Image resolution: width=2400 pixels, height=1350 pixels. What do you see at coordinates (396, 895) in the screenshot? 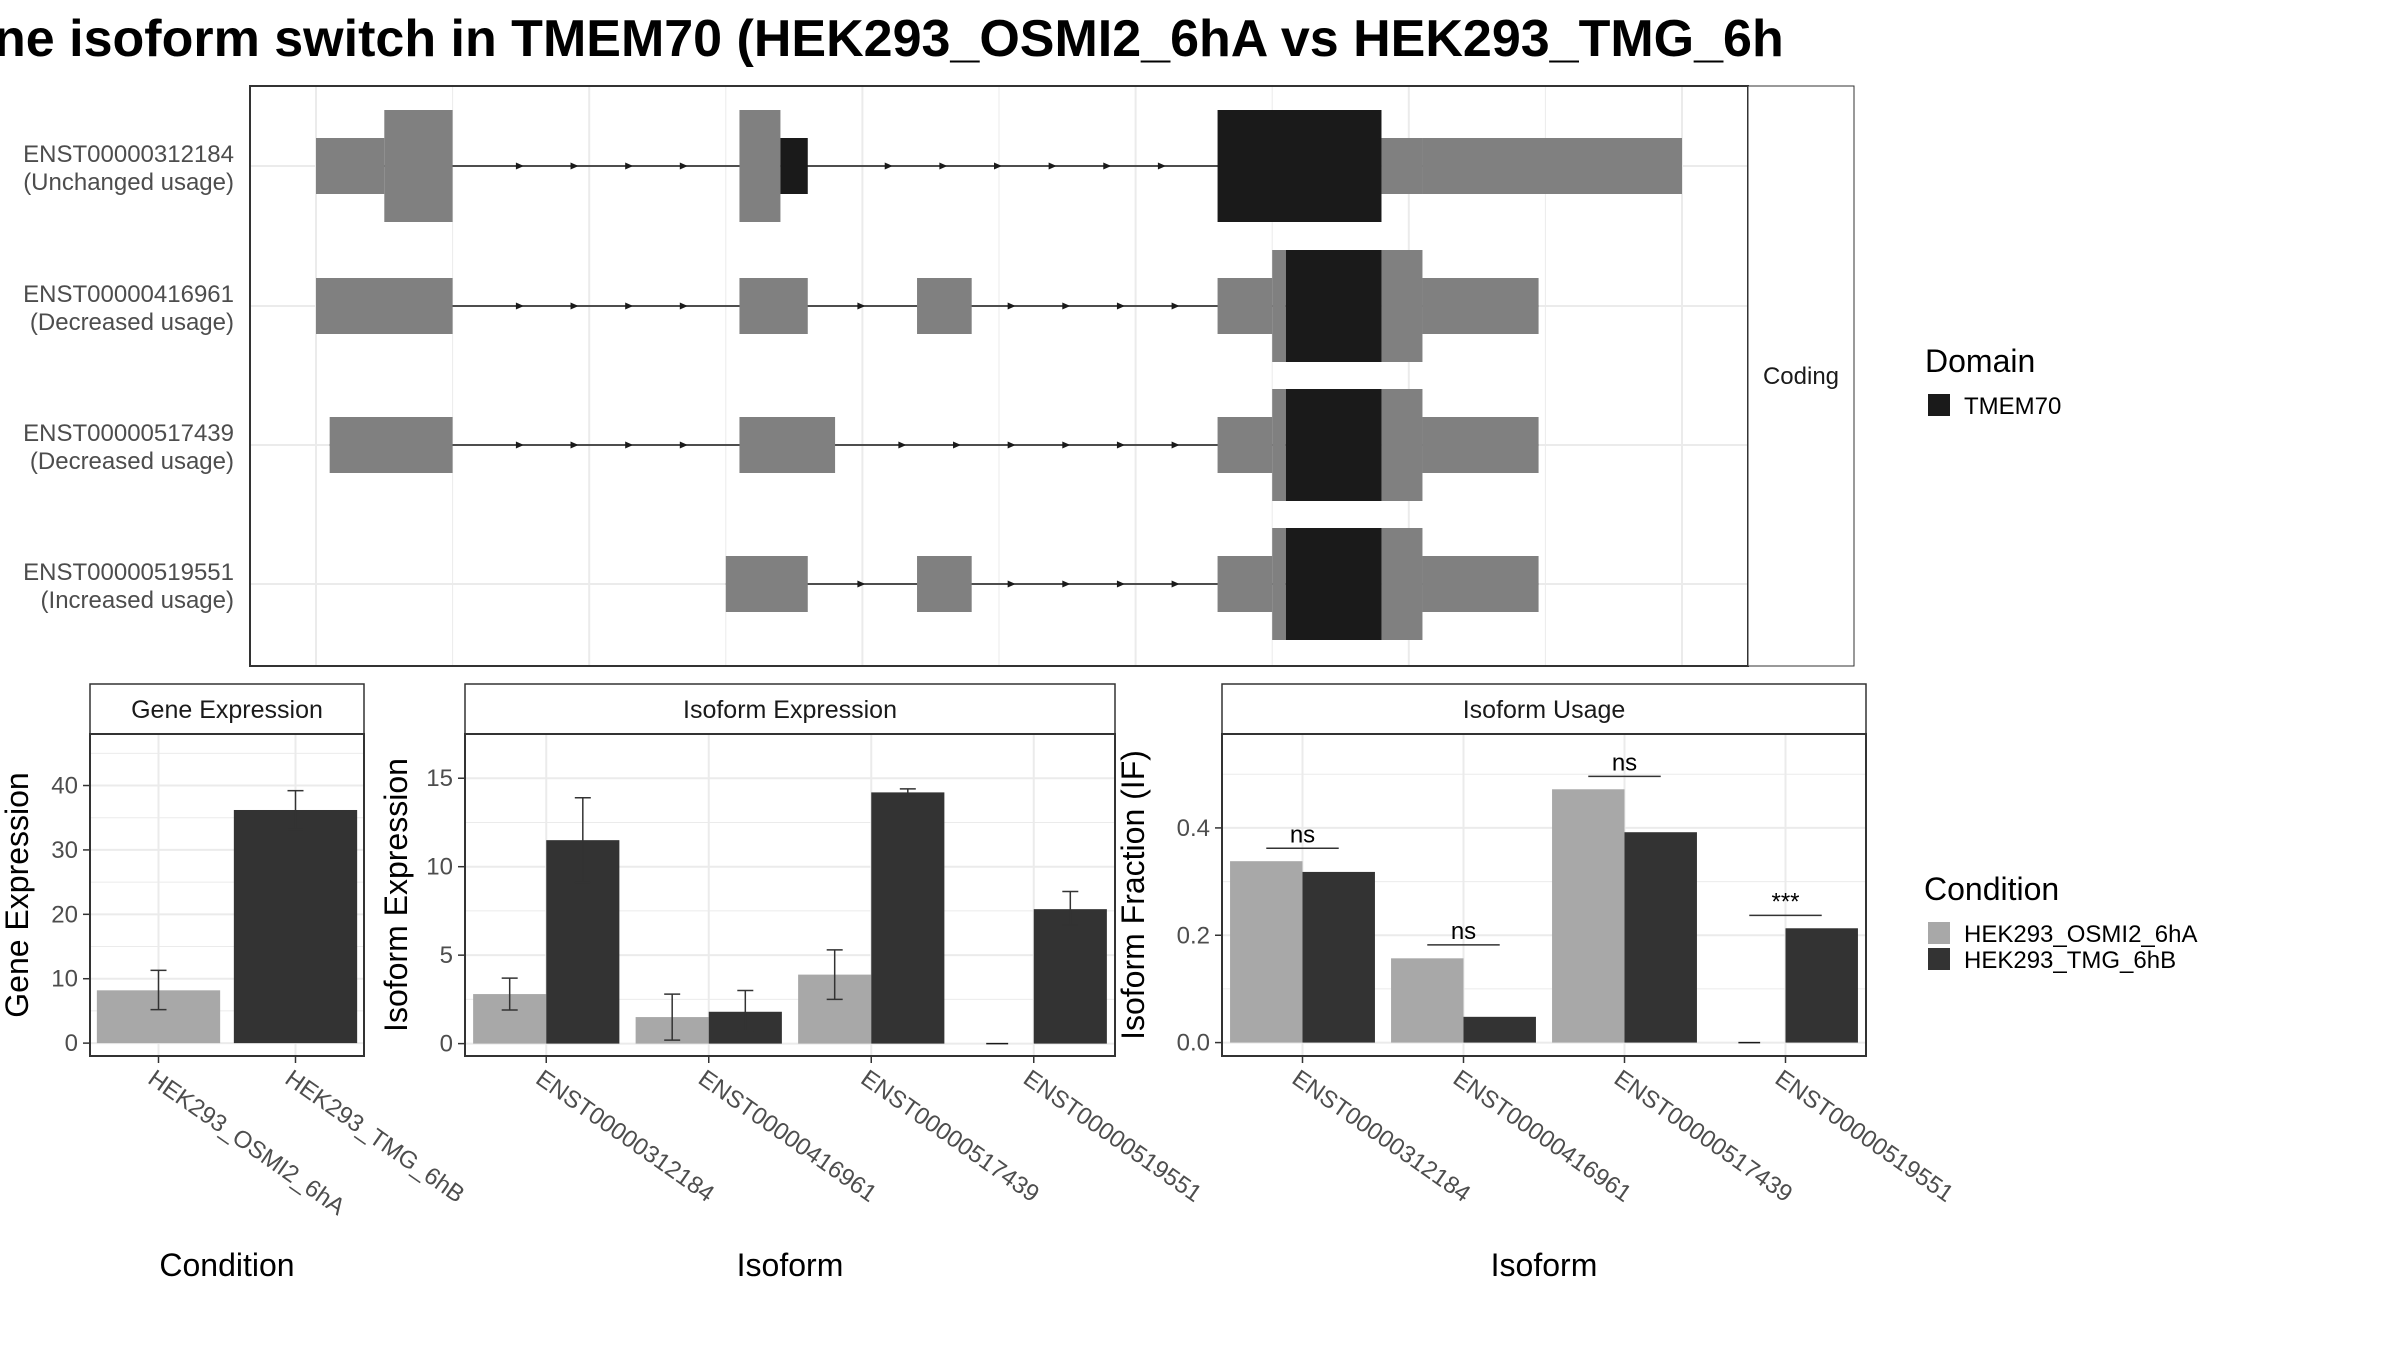
I see `y-axis-title: Isoform Expression` at bounding box center [396, 895].